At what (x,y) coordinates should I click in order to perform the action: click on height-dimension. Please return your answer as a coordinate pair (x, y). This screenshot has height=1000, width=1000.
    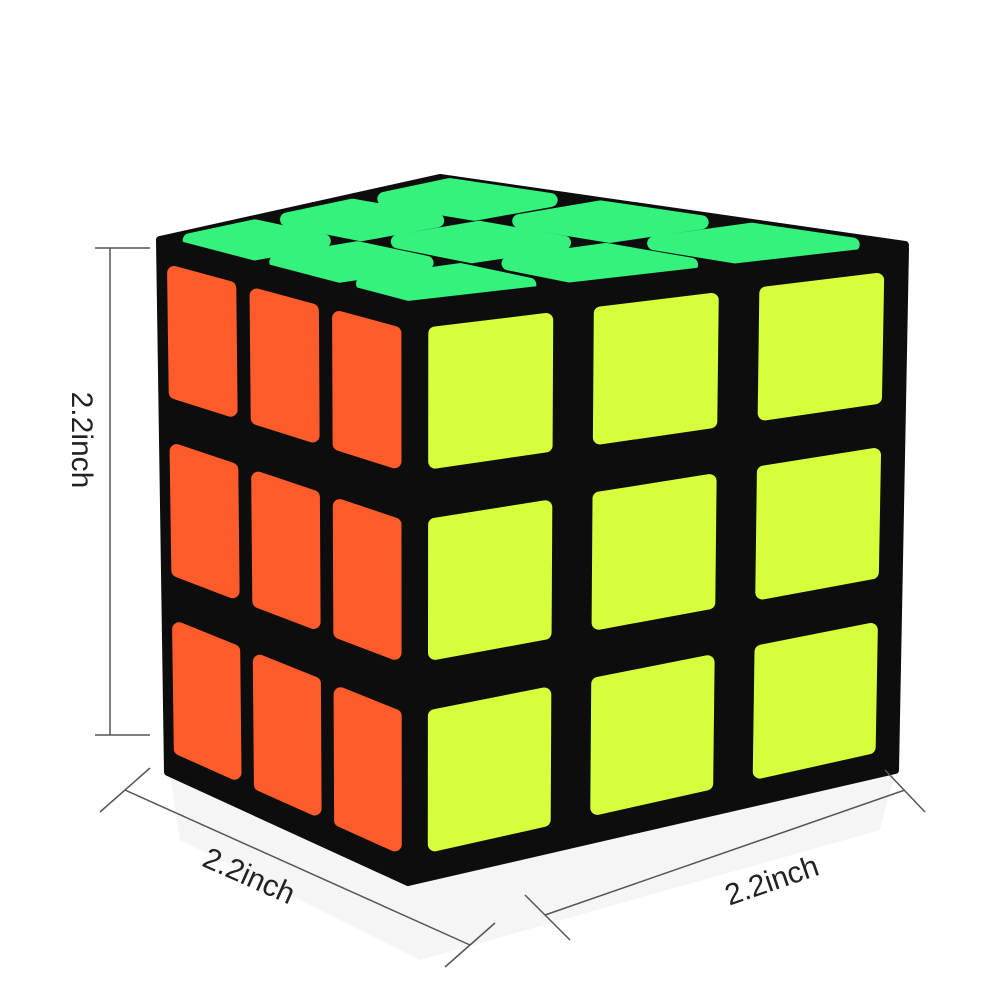
    Looking at the image, I should click on (122, 491).